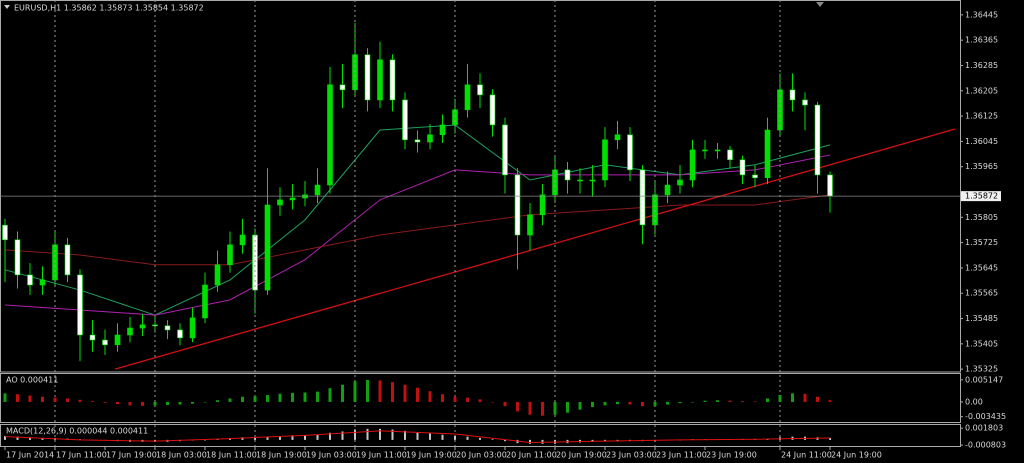 The width and height of the screenshot is (1024, 463). Describe the element at coordinates (480, 398) in the screenshot. I see `ao-panel-frame` at that location.